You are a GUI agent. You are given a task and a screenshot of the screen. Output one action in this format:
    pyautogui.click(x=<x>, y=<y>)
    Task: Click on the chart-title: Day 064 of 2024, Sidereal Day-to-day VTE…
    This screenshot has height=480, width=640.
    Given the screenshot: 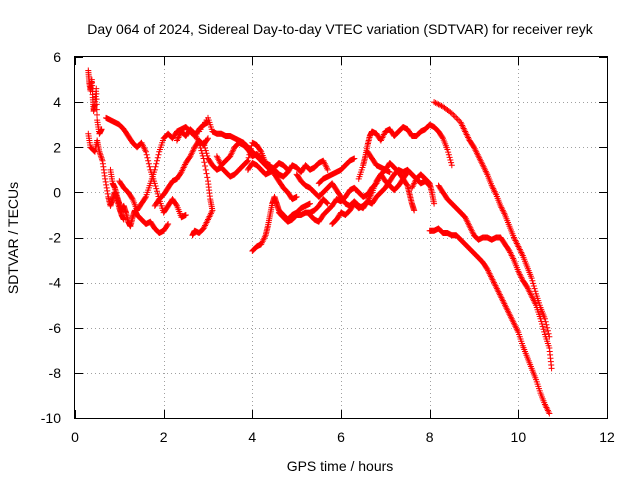 What is the action you would take?
    pyautogui.click(x=340, y=29)
    